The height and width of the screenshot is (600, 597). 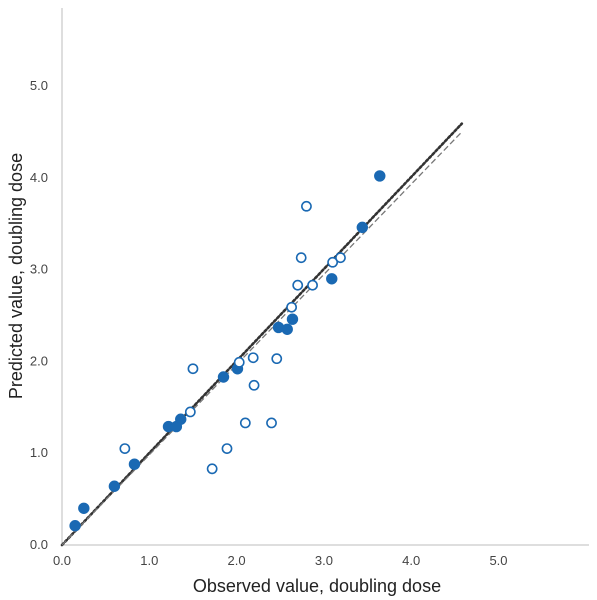 I want to click on y-axis-title: Predicted value, doubling dose, so click(x=16, y=276).